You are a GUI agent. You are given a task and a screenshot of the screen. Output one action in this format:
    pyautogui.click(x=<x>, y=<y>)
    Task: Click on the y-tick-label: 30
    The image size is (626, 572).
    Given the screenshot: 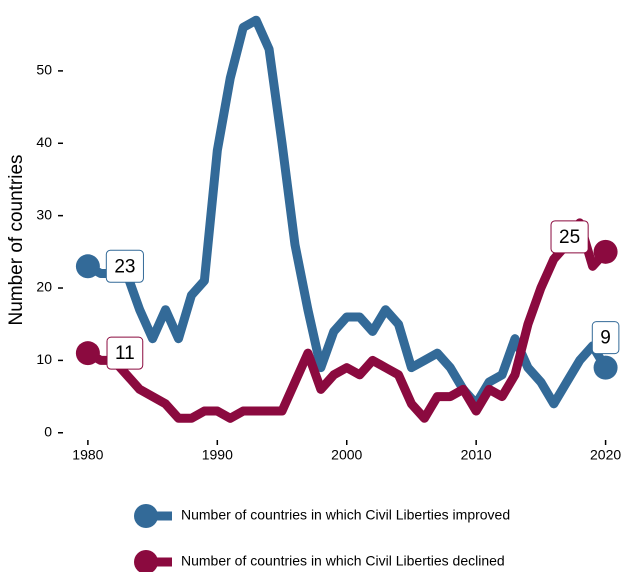 What is the action you would take?
    pyautogui.click(x=44, y=214)
    